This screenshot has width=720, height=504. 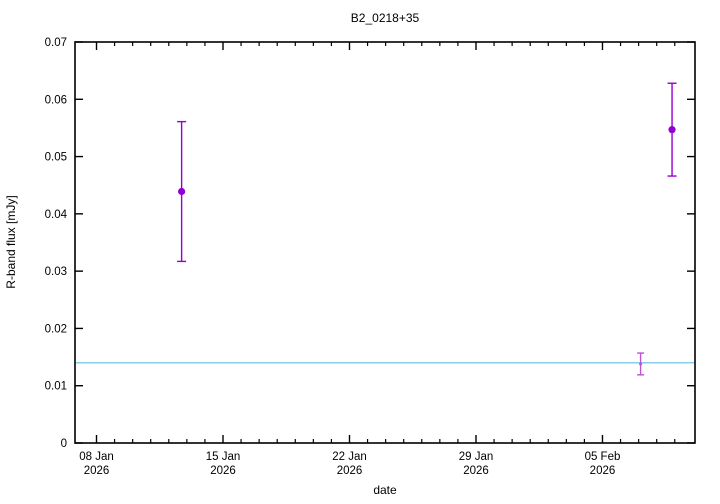 What do you see at coordinates (56, 43) in the screenshot?
I see `y-tick-label: 0.07` at bounding box center [56, 43].